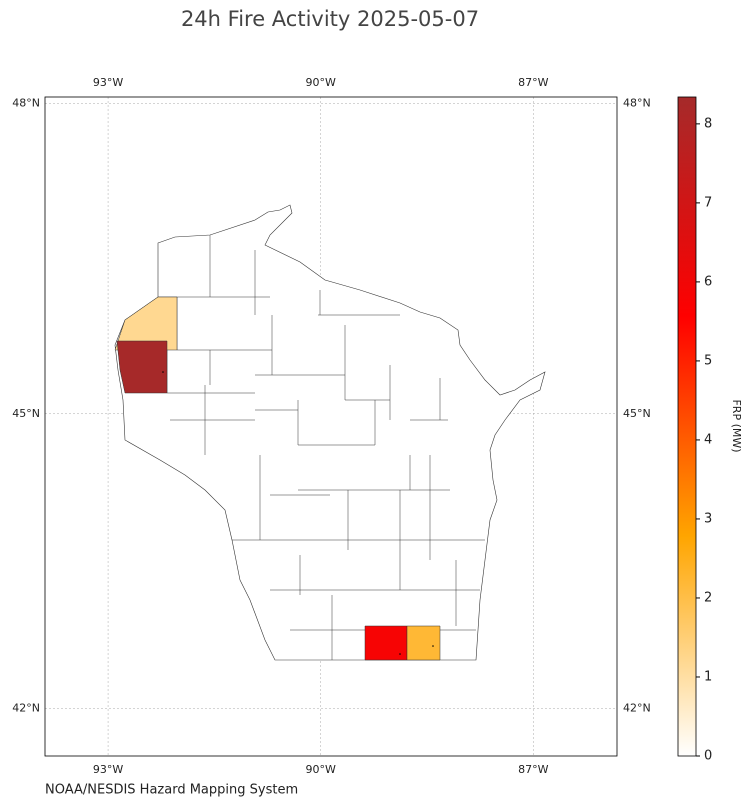  Describe the element at coordinates (708, 123) in the screenshot. I see `colorbar-tick-label: 8` at that location.